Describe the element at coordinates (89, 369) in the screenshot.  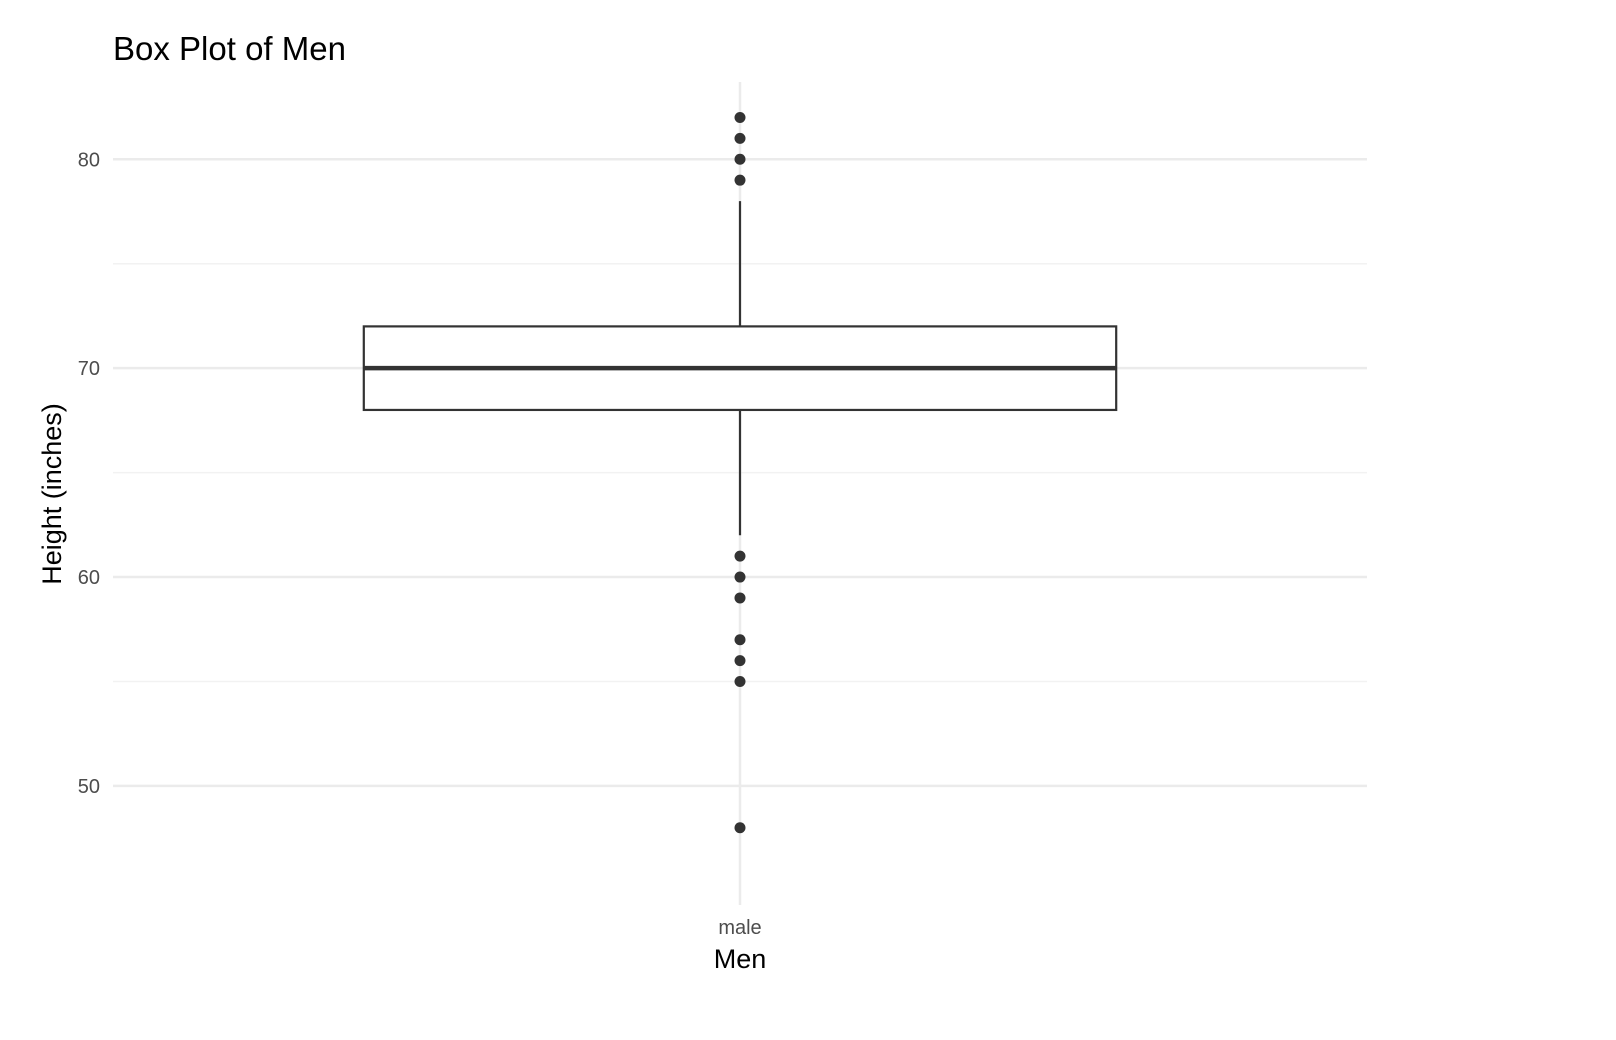
I see `y-tick-label: 70` at that location.